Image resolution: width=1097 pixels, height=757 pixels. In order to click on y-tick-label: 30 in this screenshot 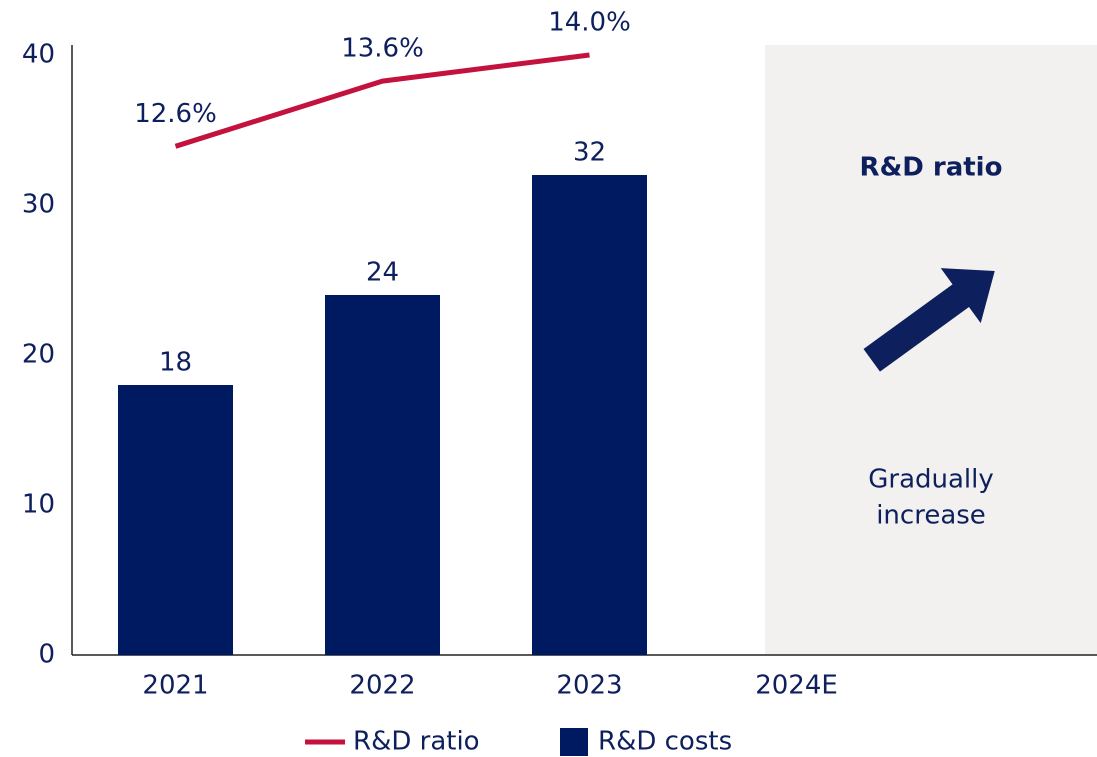, I will do `click(38, 205)`.